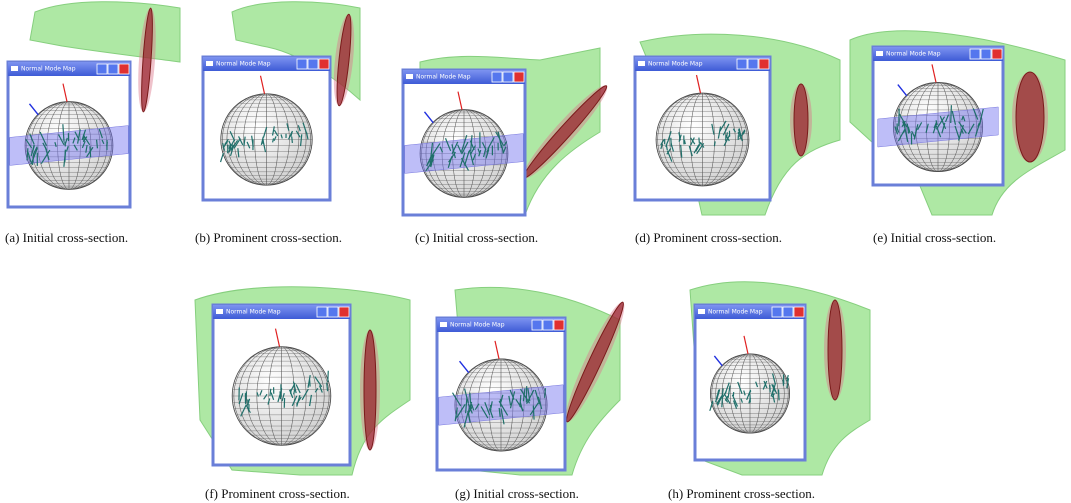  Describe the element at coordinates (268, 237) in the screenshot. I see `caption: (b) Prominent cross-section.` at that location.